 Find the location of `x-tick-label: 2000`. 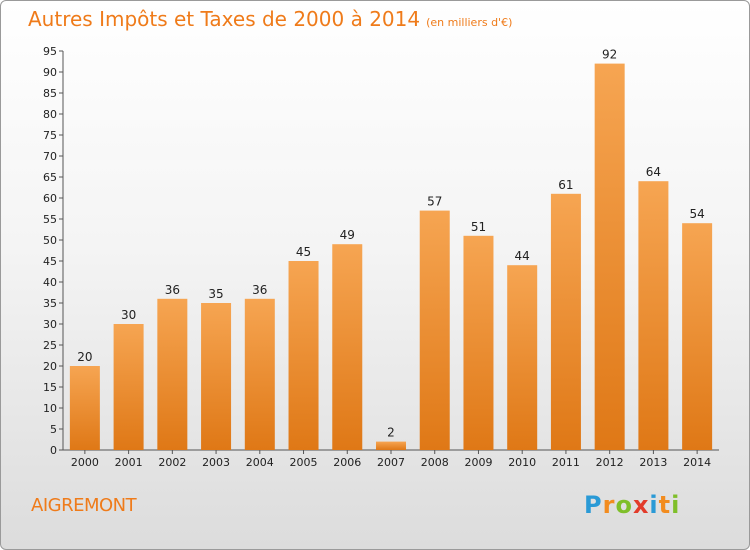

x-tick-label: 2000 is located at coordinates (85, 462).